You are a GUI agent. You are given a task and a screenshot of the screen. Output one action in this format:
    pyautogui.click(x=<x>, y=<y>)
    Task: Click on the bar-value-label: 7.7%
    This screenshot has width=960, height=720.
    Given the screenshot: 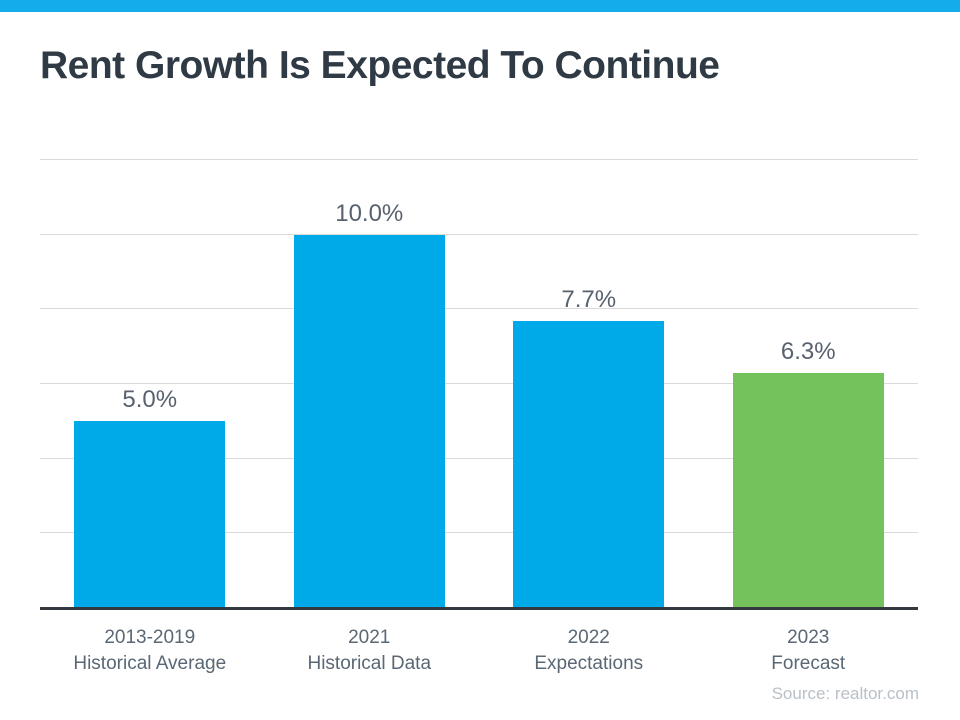 What is the action you would take?
    pyautogui.click(x=589, y=299)
    